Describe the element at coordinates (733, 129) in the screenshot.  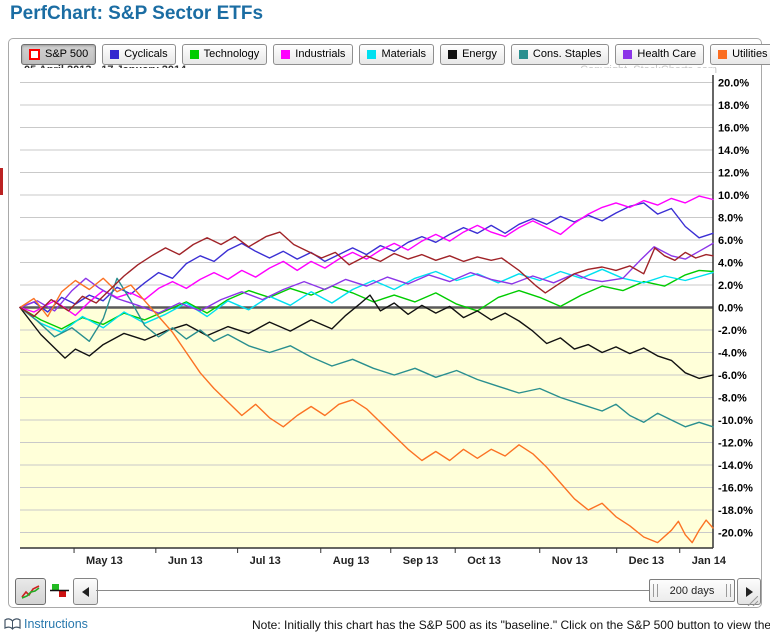
I see `y-axis-label: 16.0%` at that location.